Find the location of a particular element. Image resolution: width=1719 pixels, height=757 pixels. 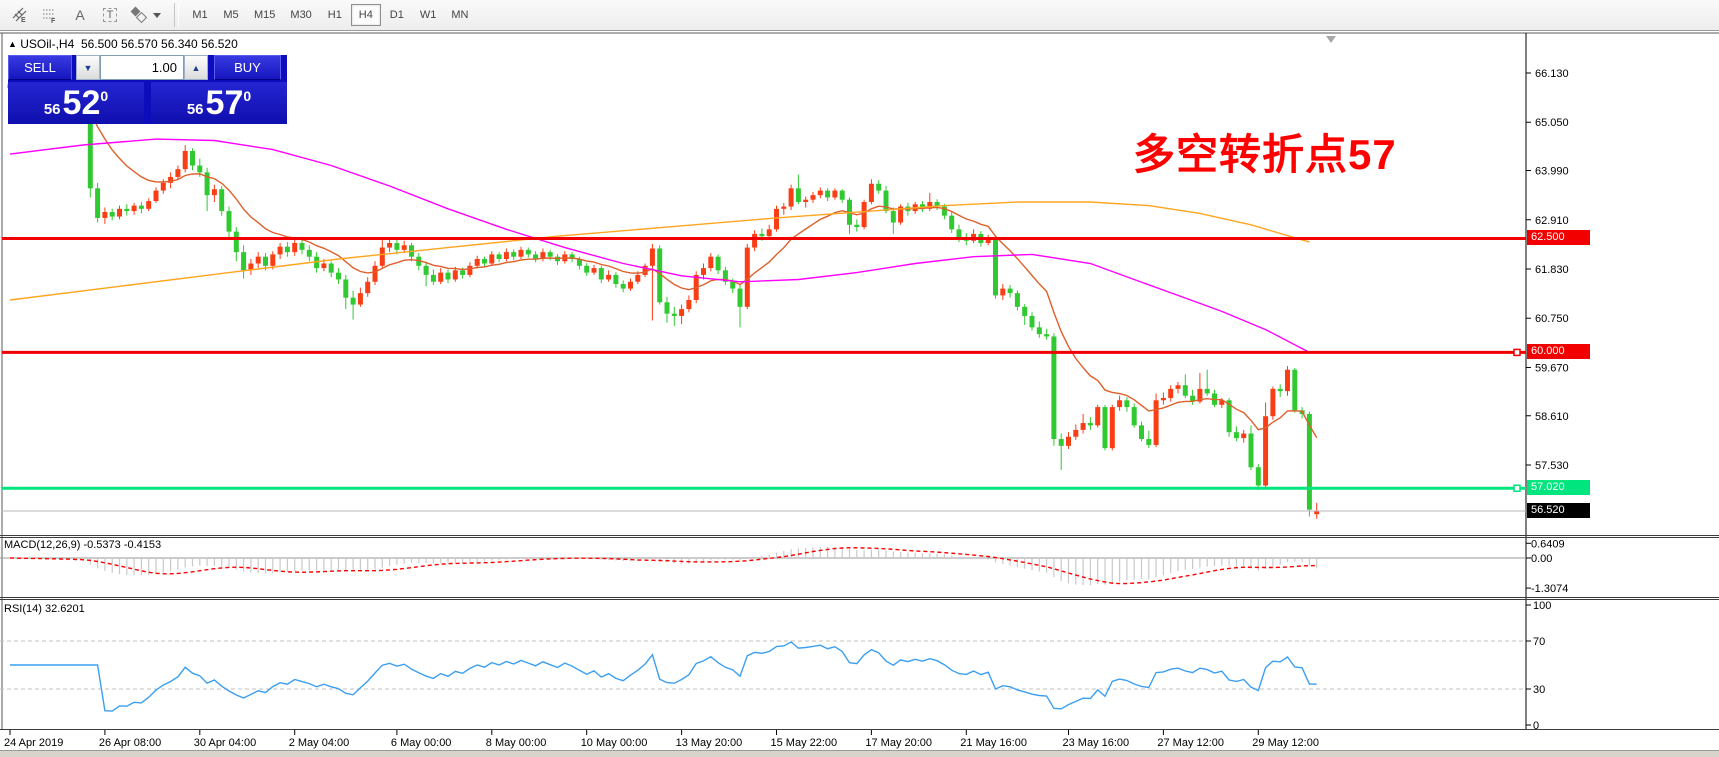

svg-text: 58.610 is located at coordinates (1552, 417).